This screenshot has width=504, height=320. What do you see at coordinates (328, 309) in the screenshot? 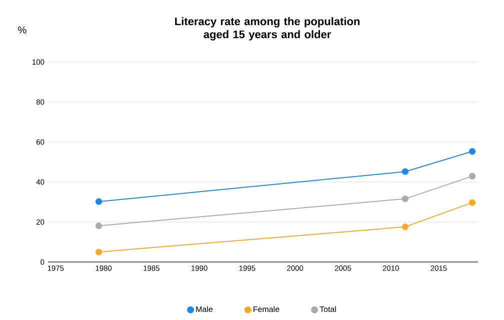
I see `legend-label: Total` at bounding box center [328, 309].